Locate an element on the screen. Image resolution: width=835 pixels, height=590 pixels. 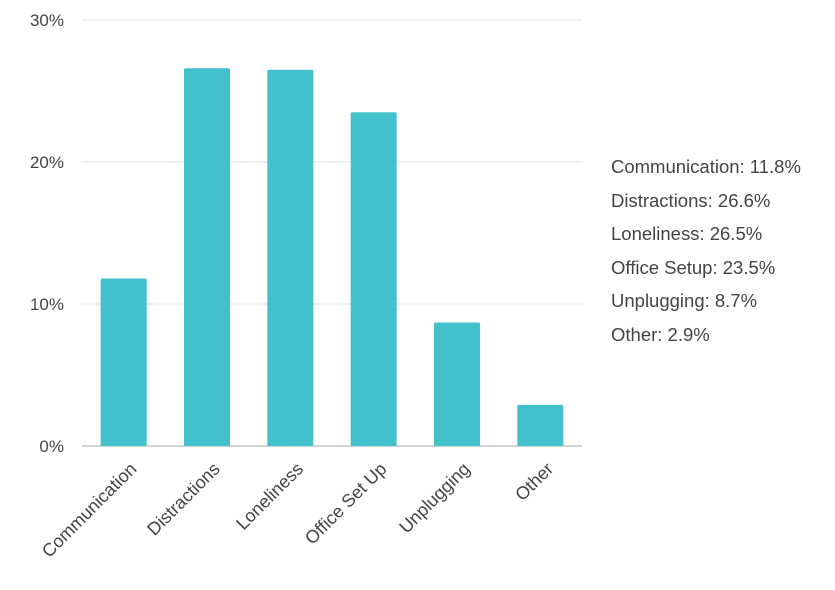
y-tick-label: 20% is located at coordinates (47, 162).